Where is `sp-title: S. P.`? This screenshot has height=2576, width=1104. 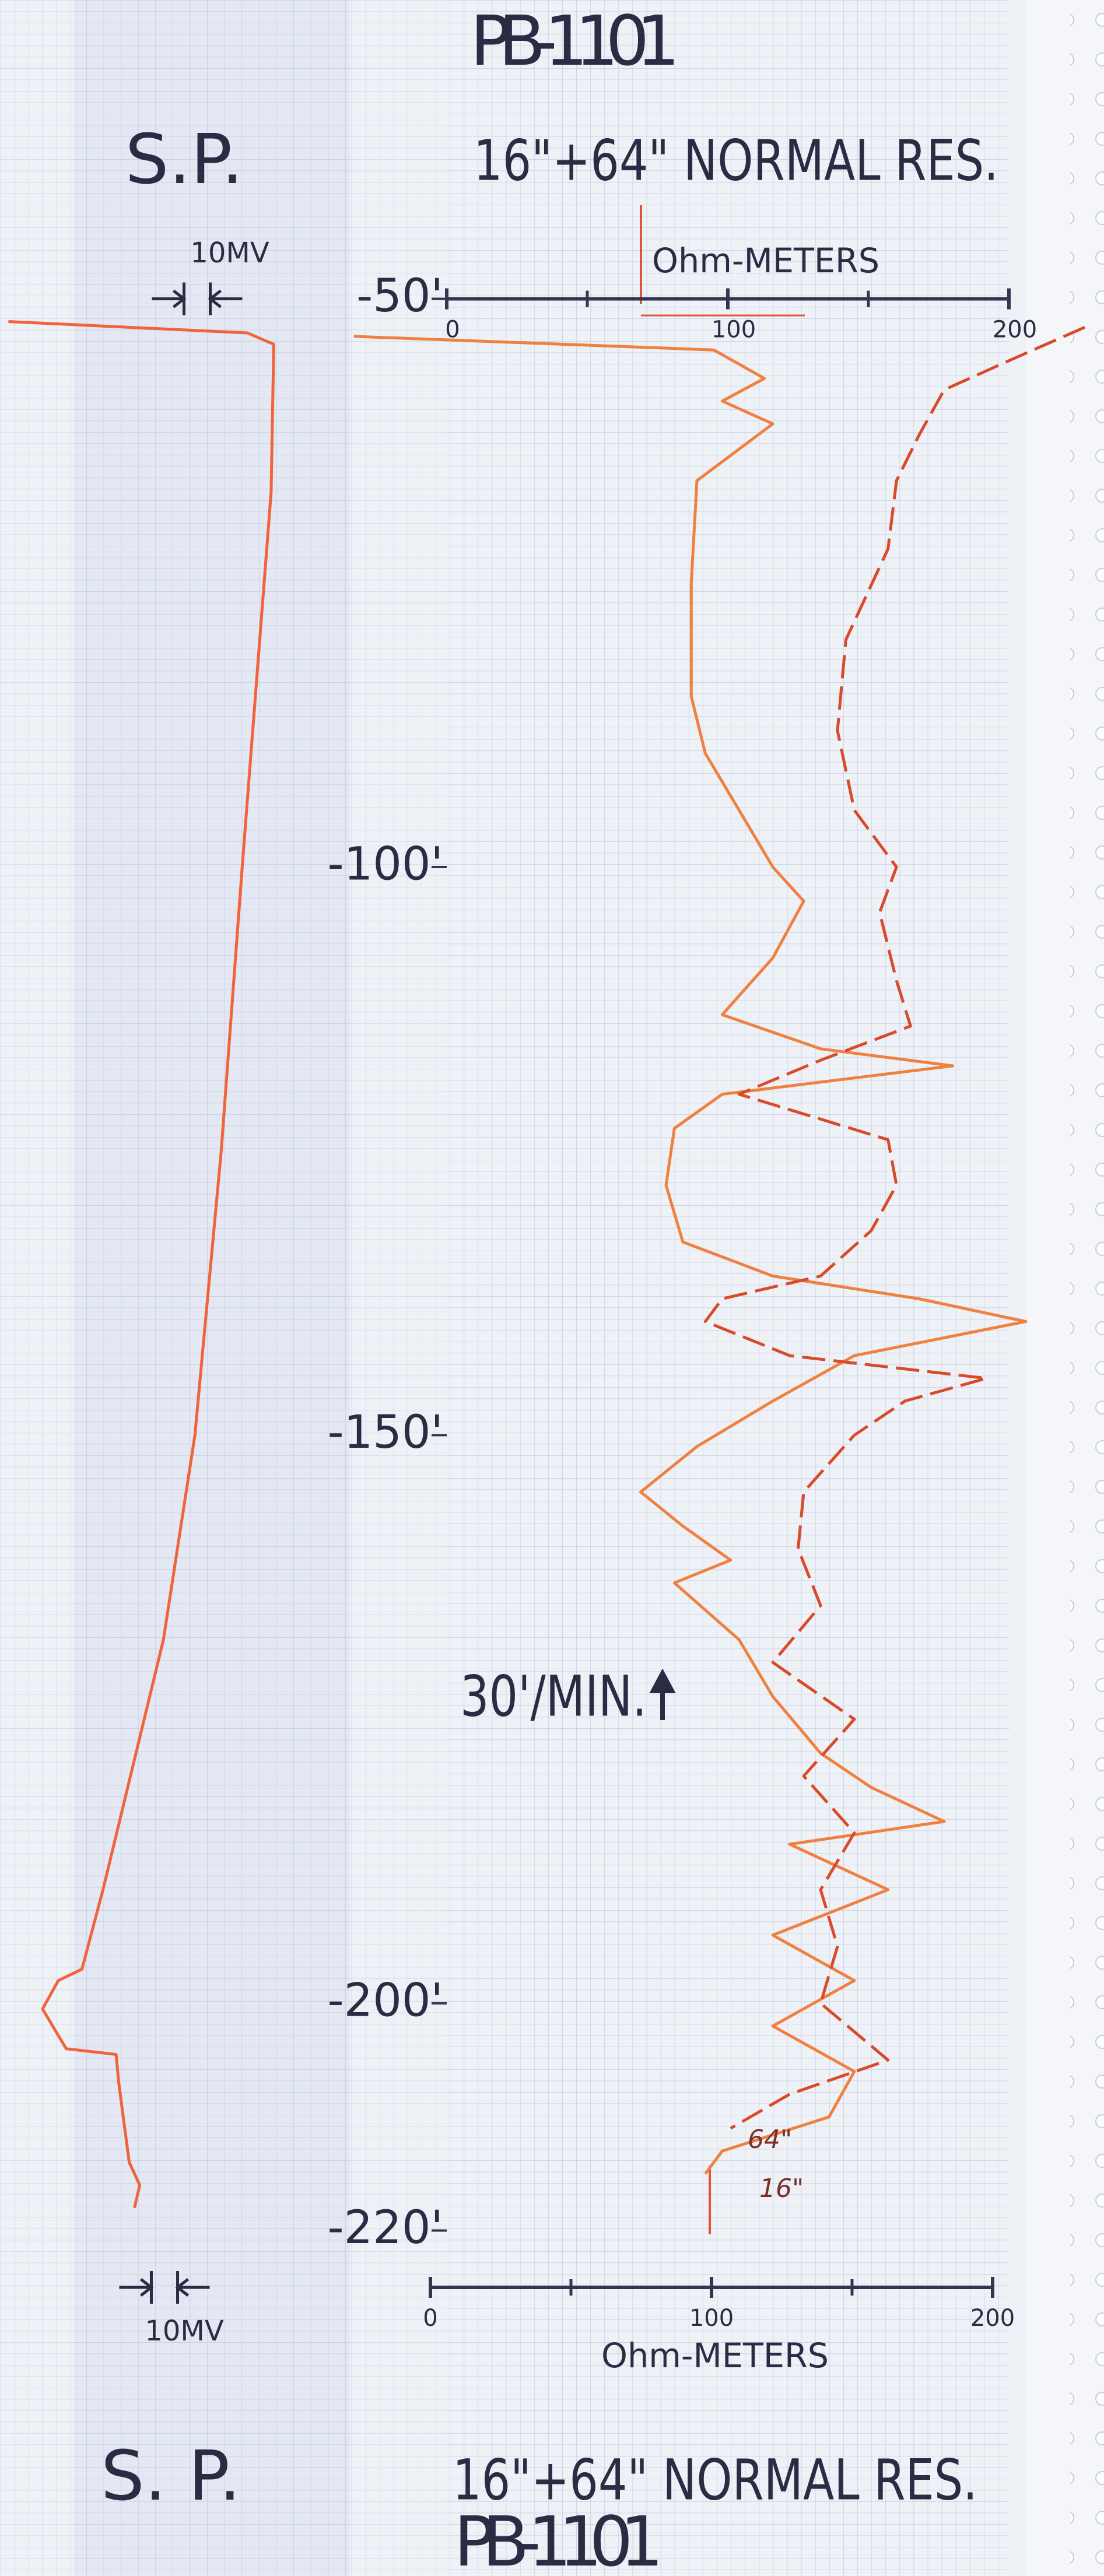
sp-title: S. P. is located at coordinates (171, 2475).